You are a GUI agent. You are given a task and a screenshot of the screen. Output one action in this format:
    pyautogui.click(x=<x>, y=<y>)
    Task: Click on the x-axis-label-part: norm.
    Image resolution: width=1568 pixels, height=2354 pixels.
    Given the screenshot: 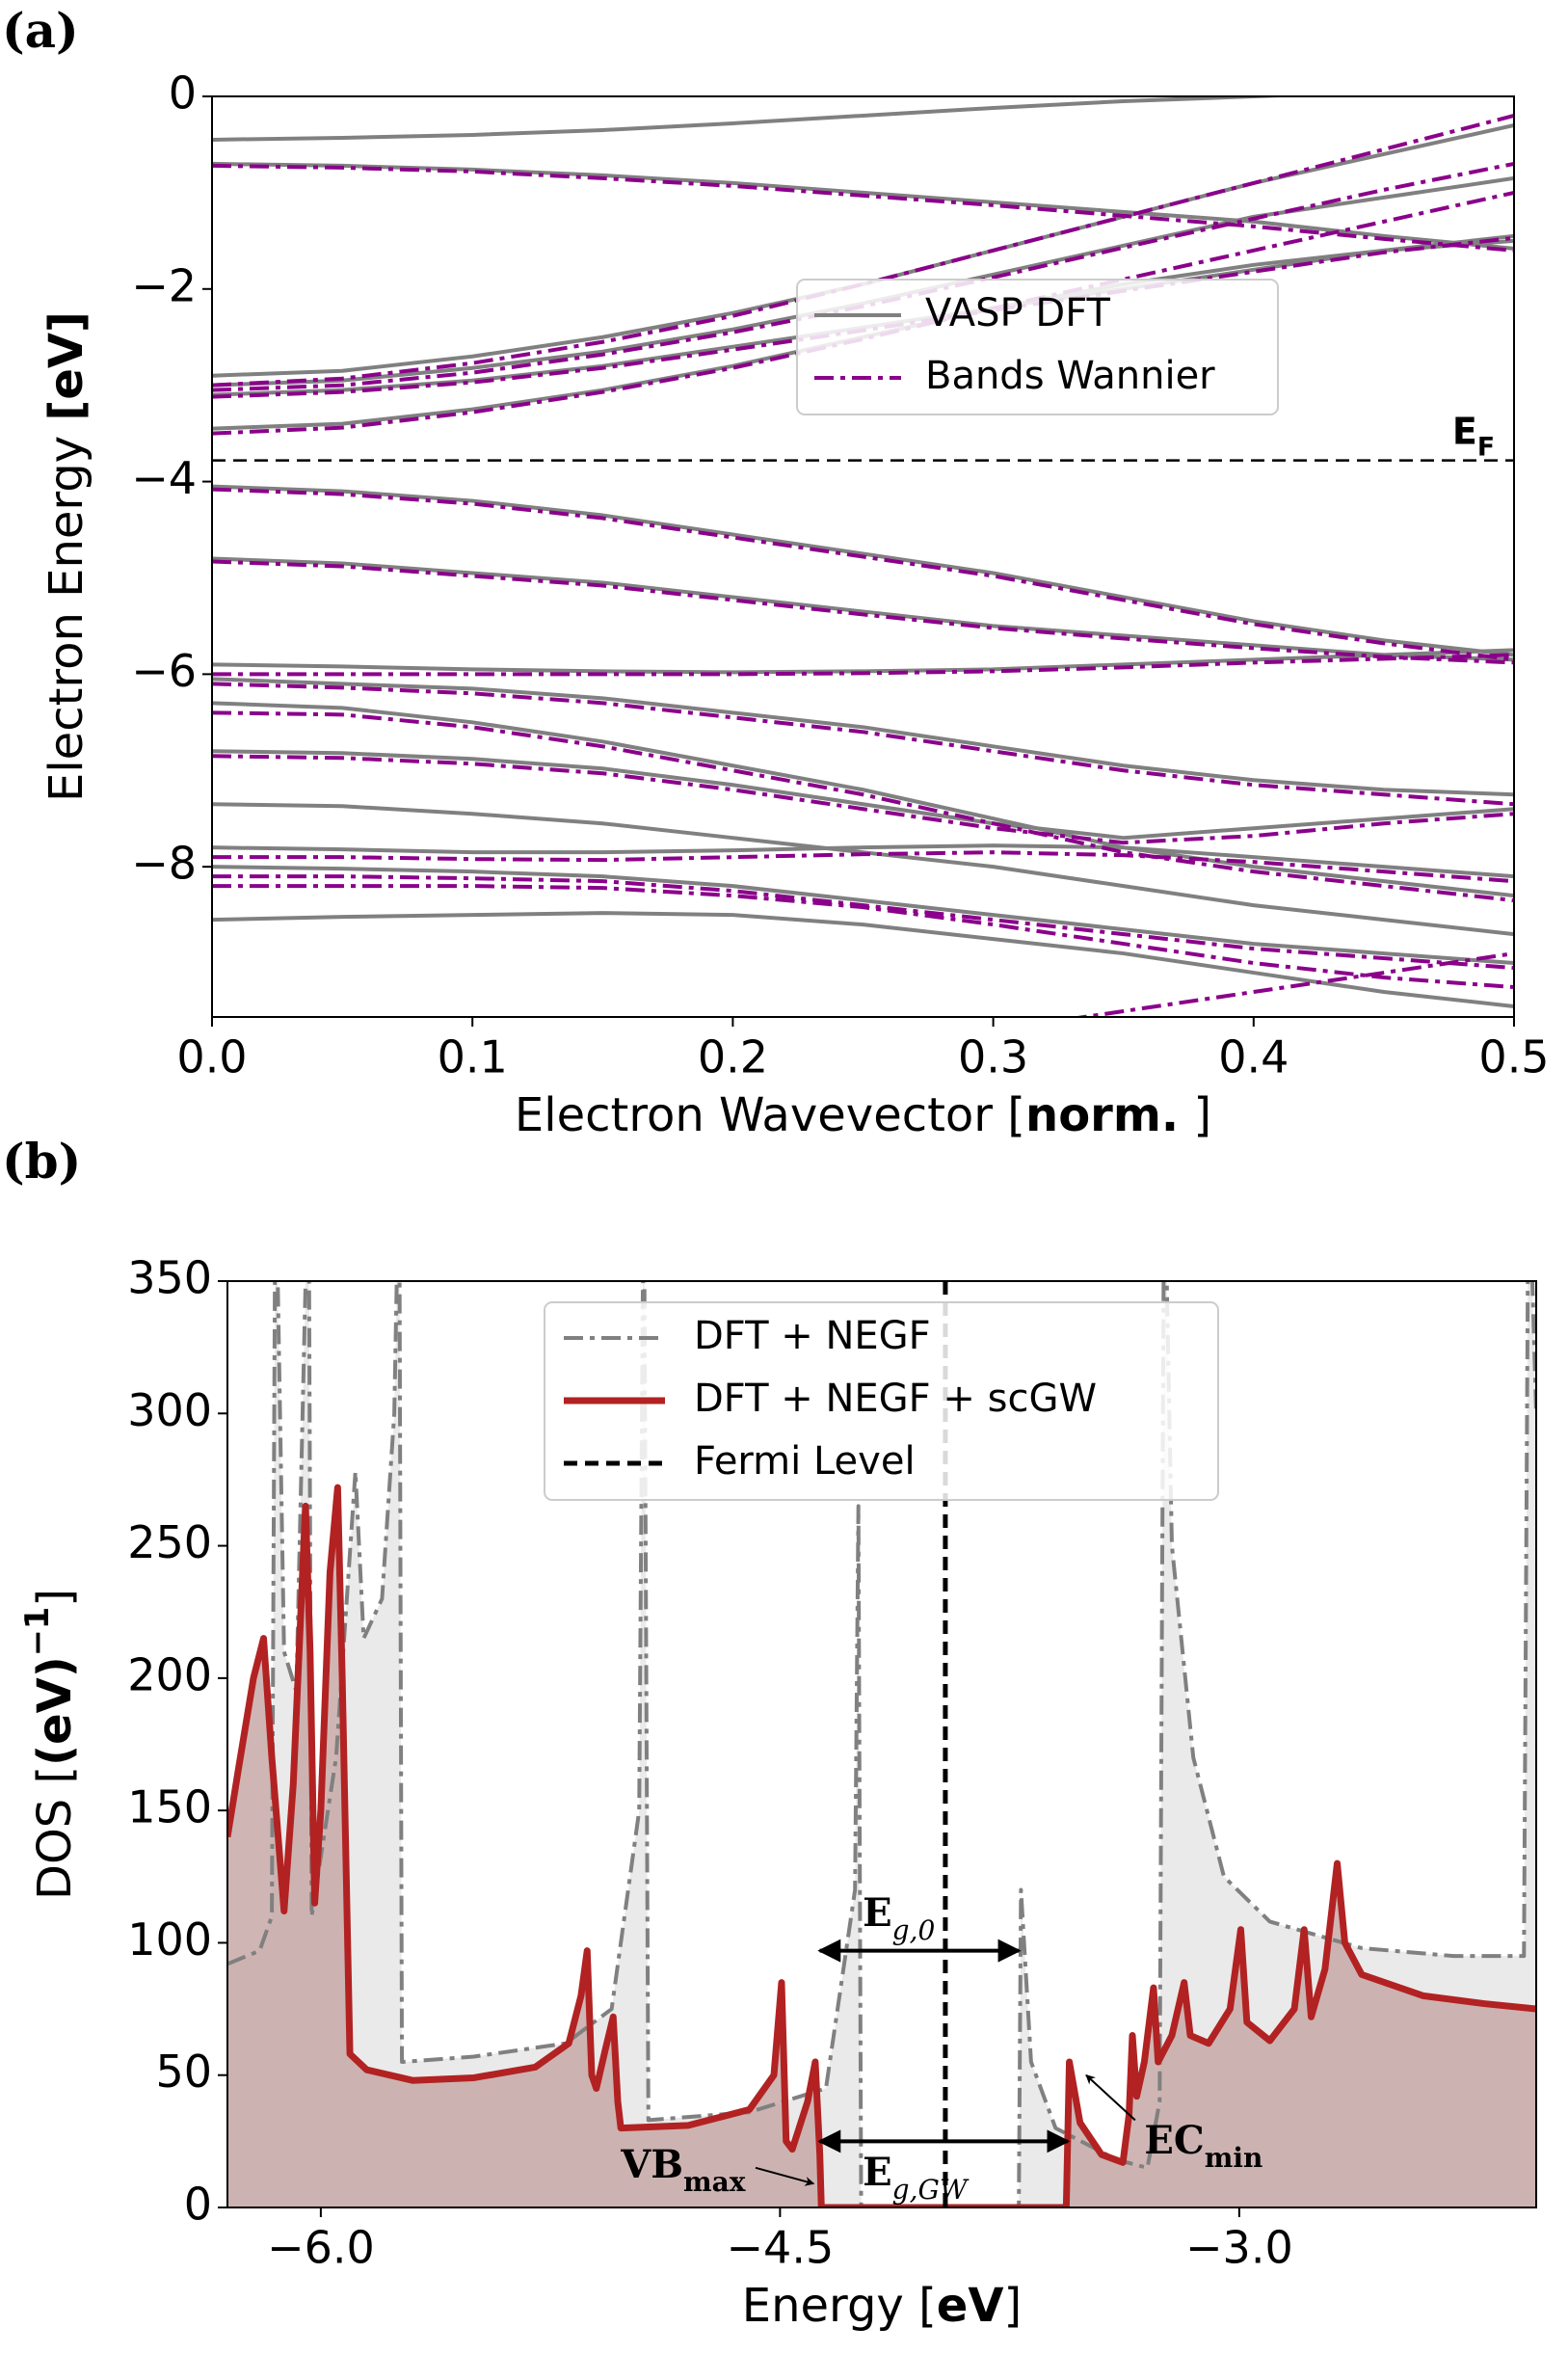 What is the action you would take?
    pyautogui.click(x=1102, y=1115)
    